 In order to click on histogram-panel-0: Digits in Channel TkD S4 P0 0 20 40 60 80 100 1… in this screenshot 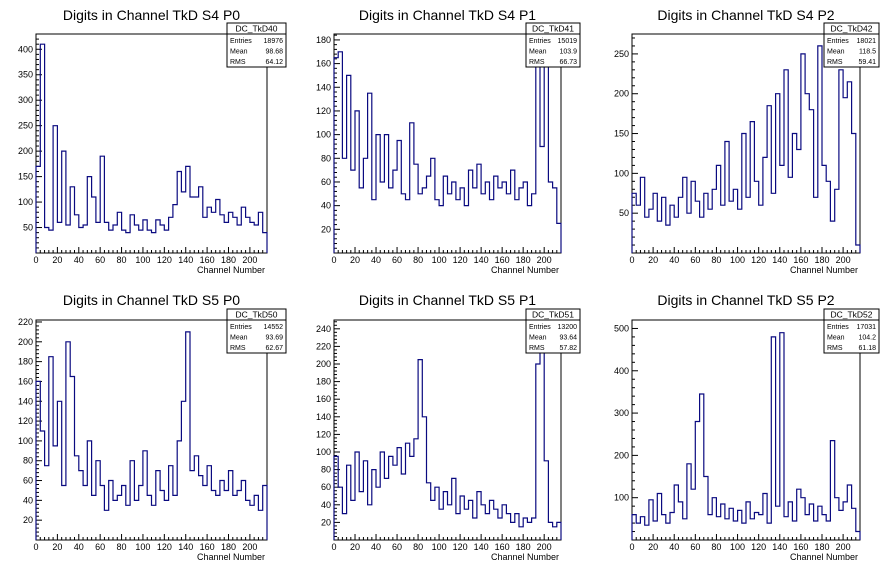, I will do `click(152, 141)`.